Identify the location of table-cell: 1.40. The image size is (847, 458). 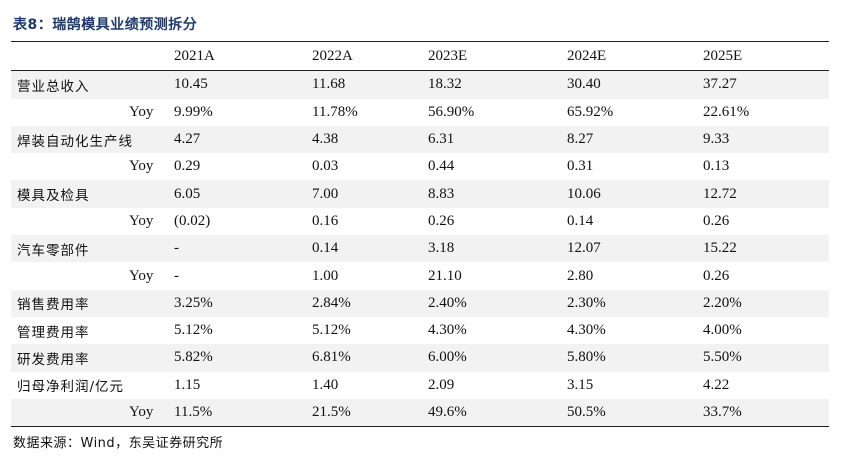
(325, 384).